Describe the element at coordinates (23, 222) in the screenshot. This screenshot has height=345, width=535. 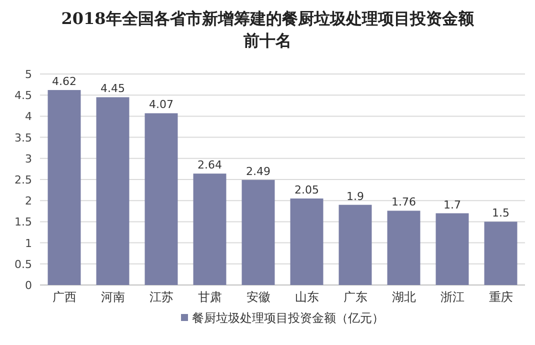
I see `y-tick-label: 1.5` at that location.